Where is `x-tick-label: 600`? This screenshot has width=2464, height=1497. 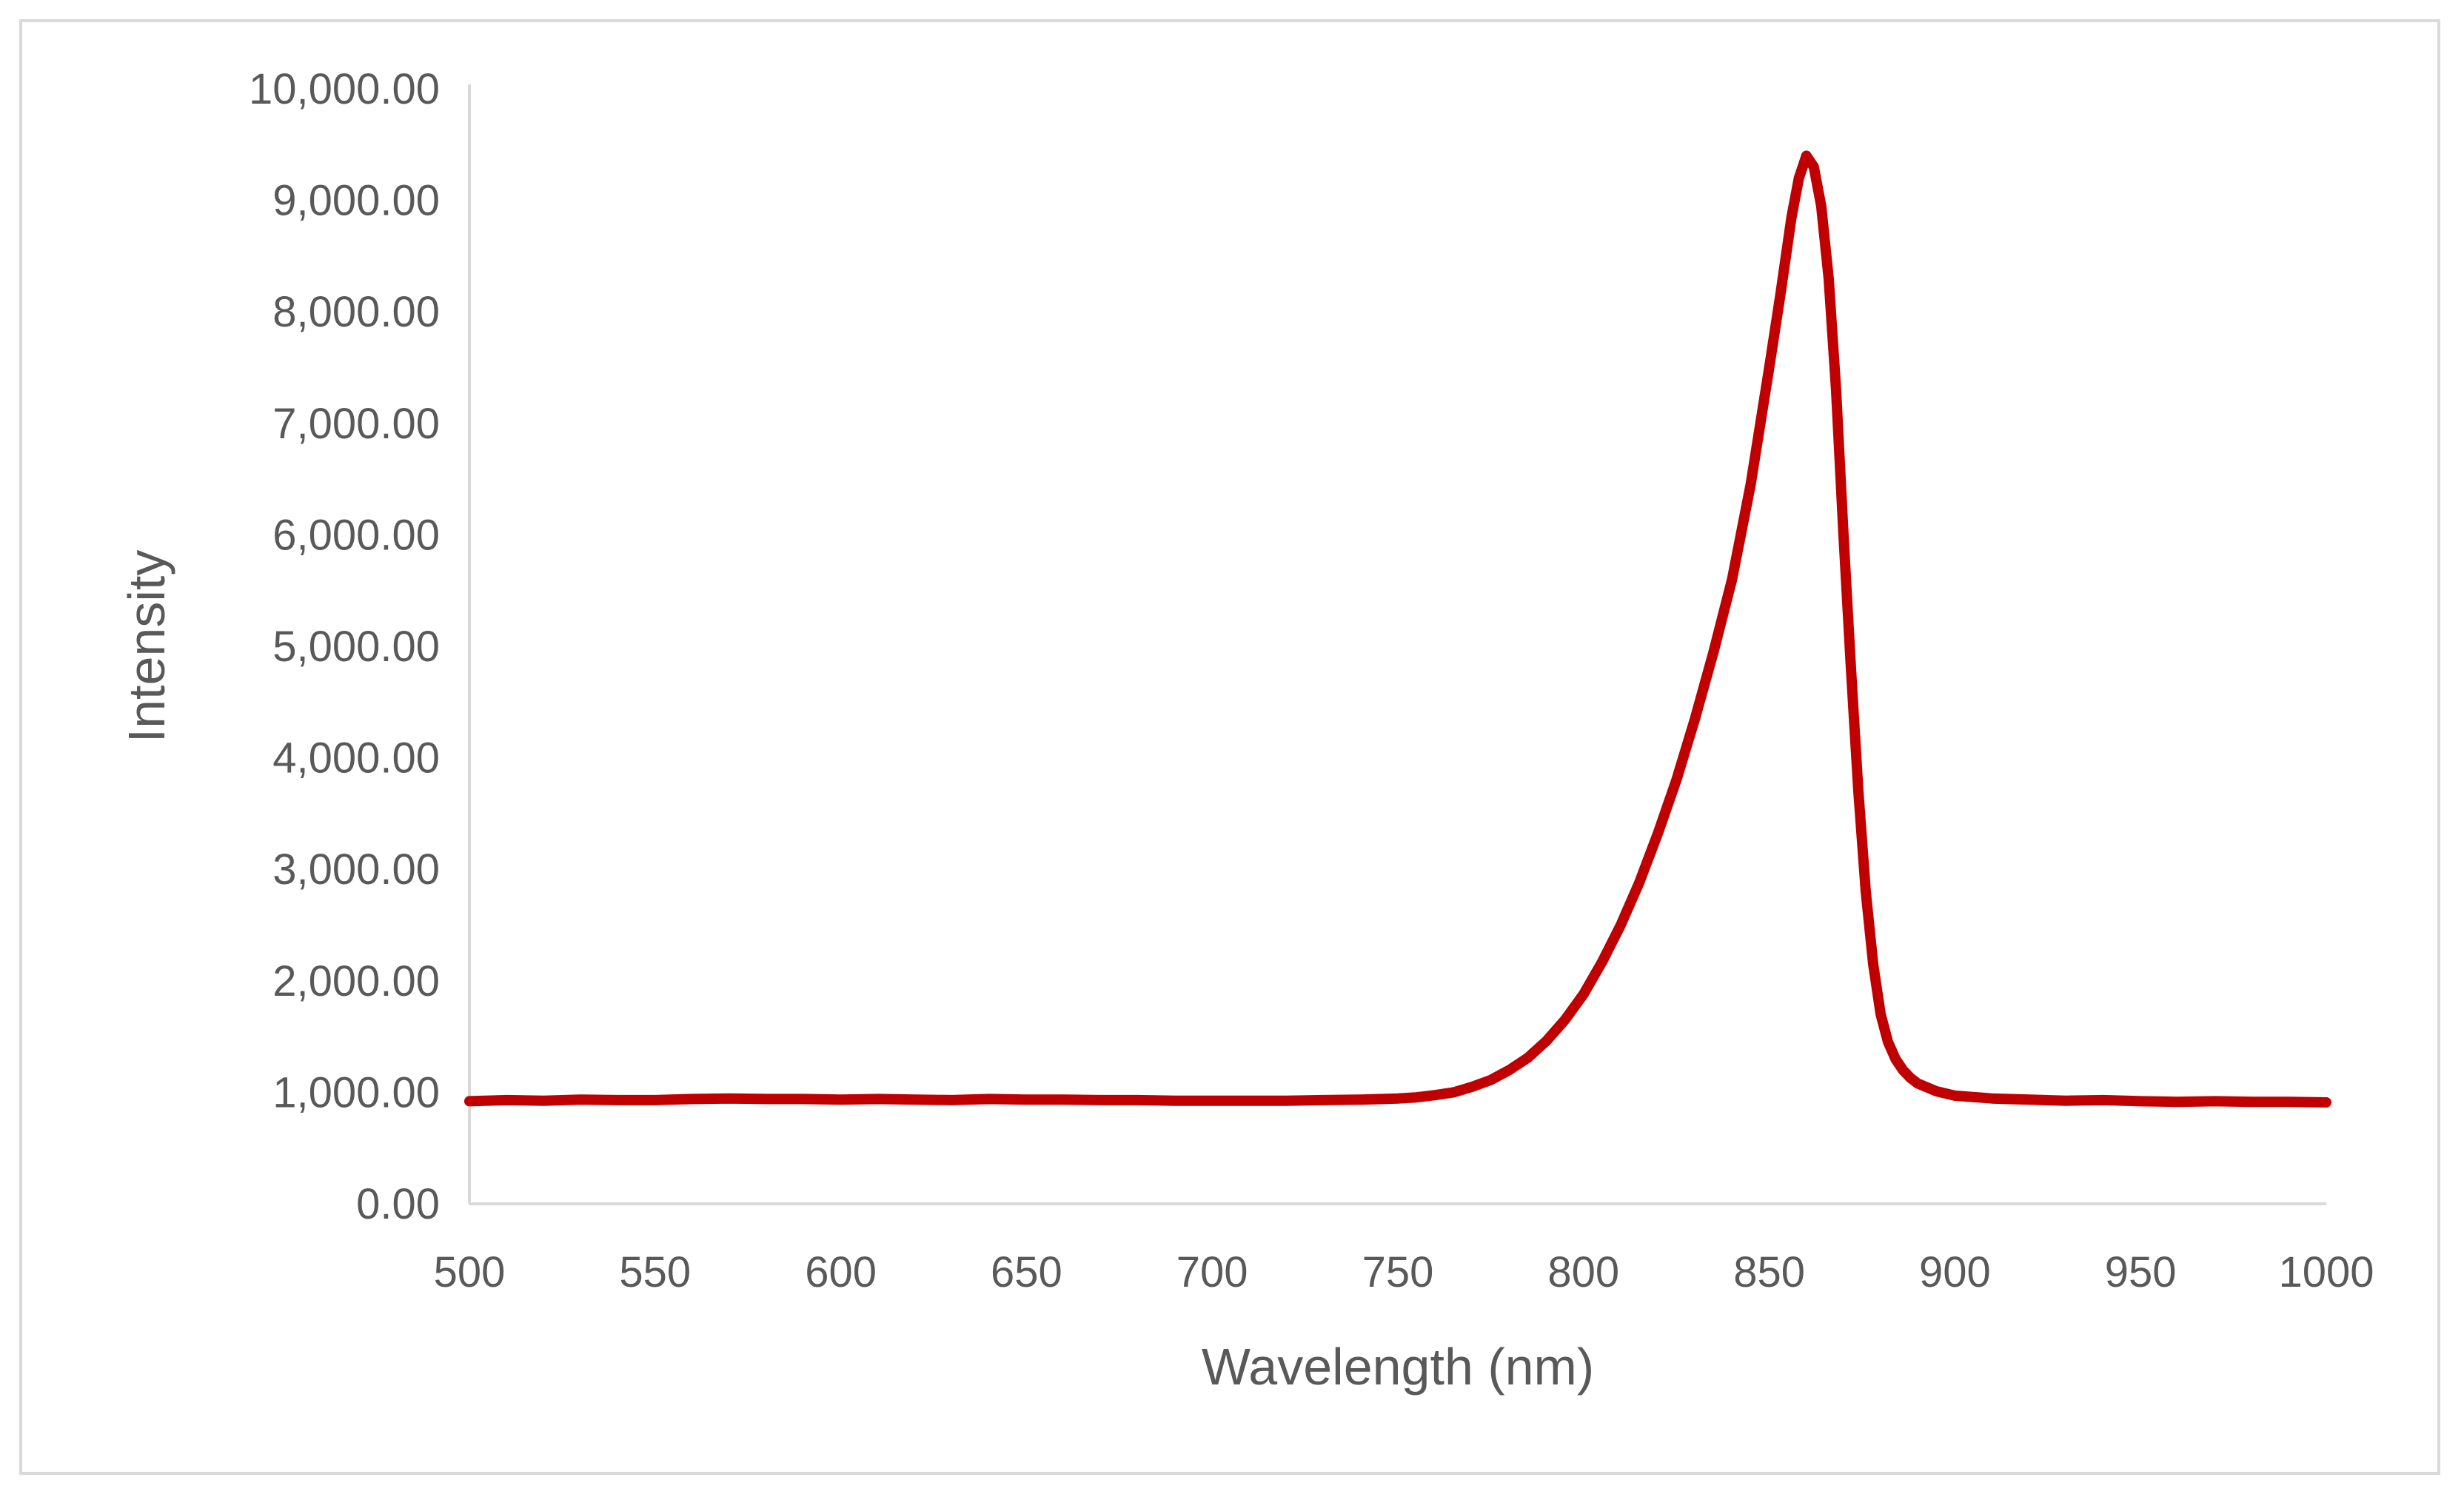
x-tick-label: 600 is located at coordinates (841, 1272).